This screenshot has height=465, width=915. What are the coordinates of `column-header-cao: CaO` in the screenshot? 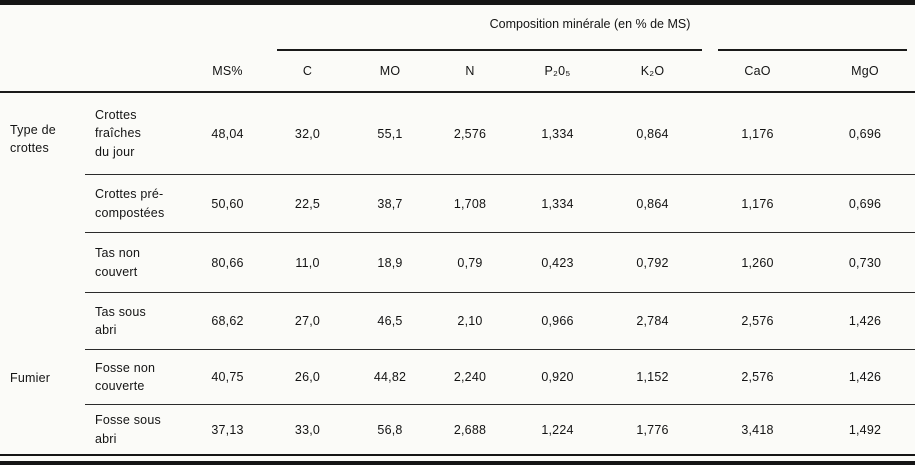 It's located at (757, 72).